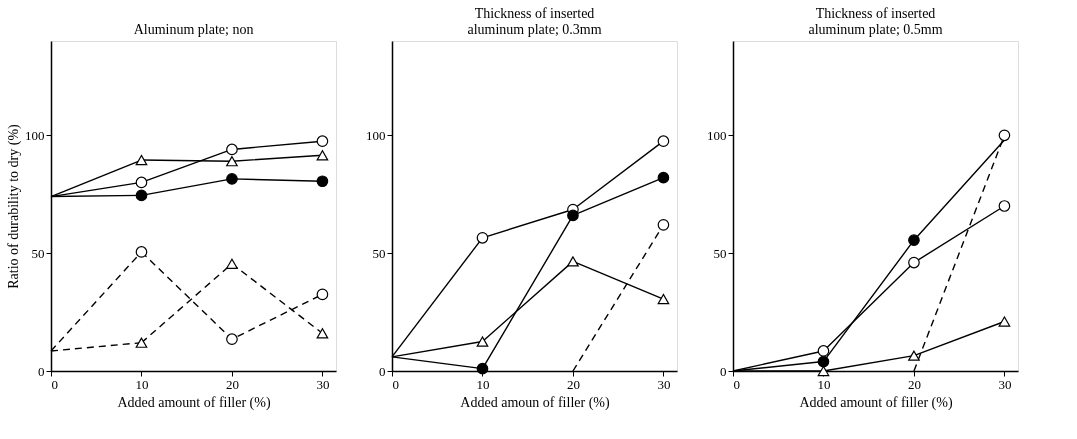 This screenshot has height=439, width=1077. I want to click on chart-title: Thickness of inserted aluminum plate; 0.3mm, so click(534, 21).